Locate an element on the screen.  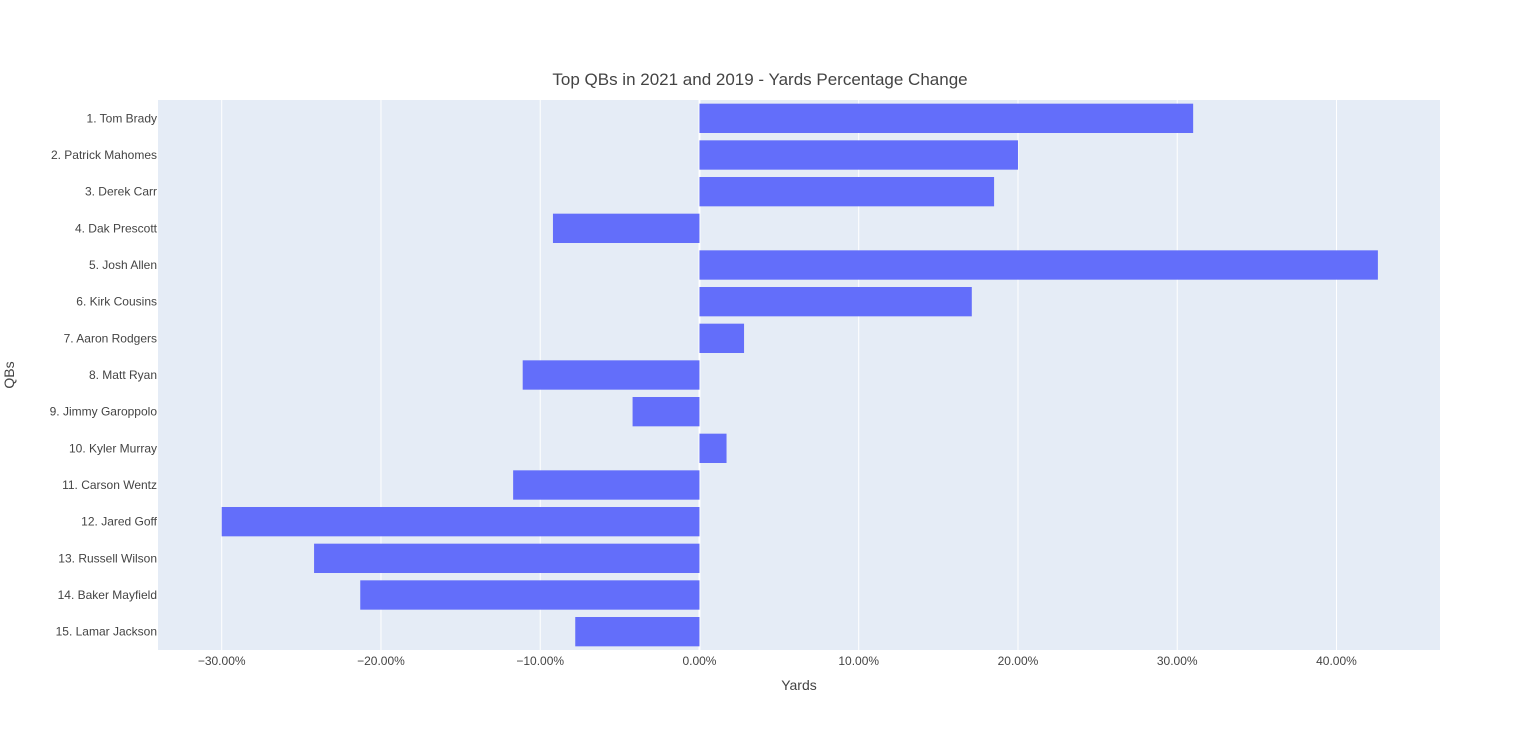
y-tick-label: 8. Matt Ryan is located at coordinates (123, 375).